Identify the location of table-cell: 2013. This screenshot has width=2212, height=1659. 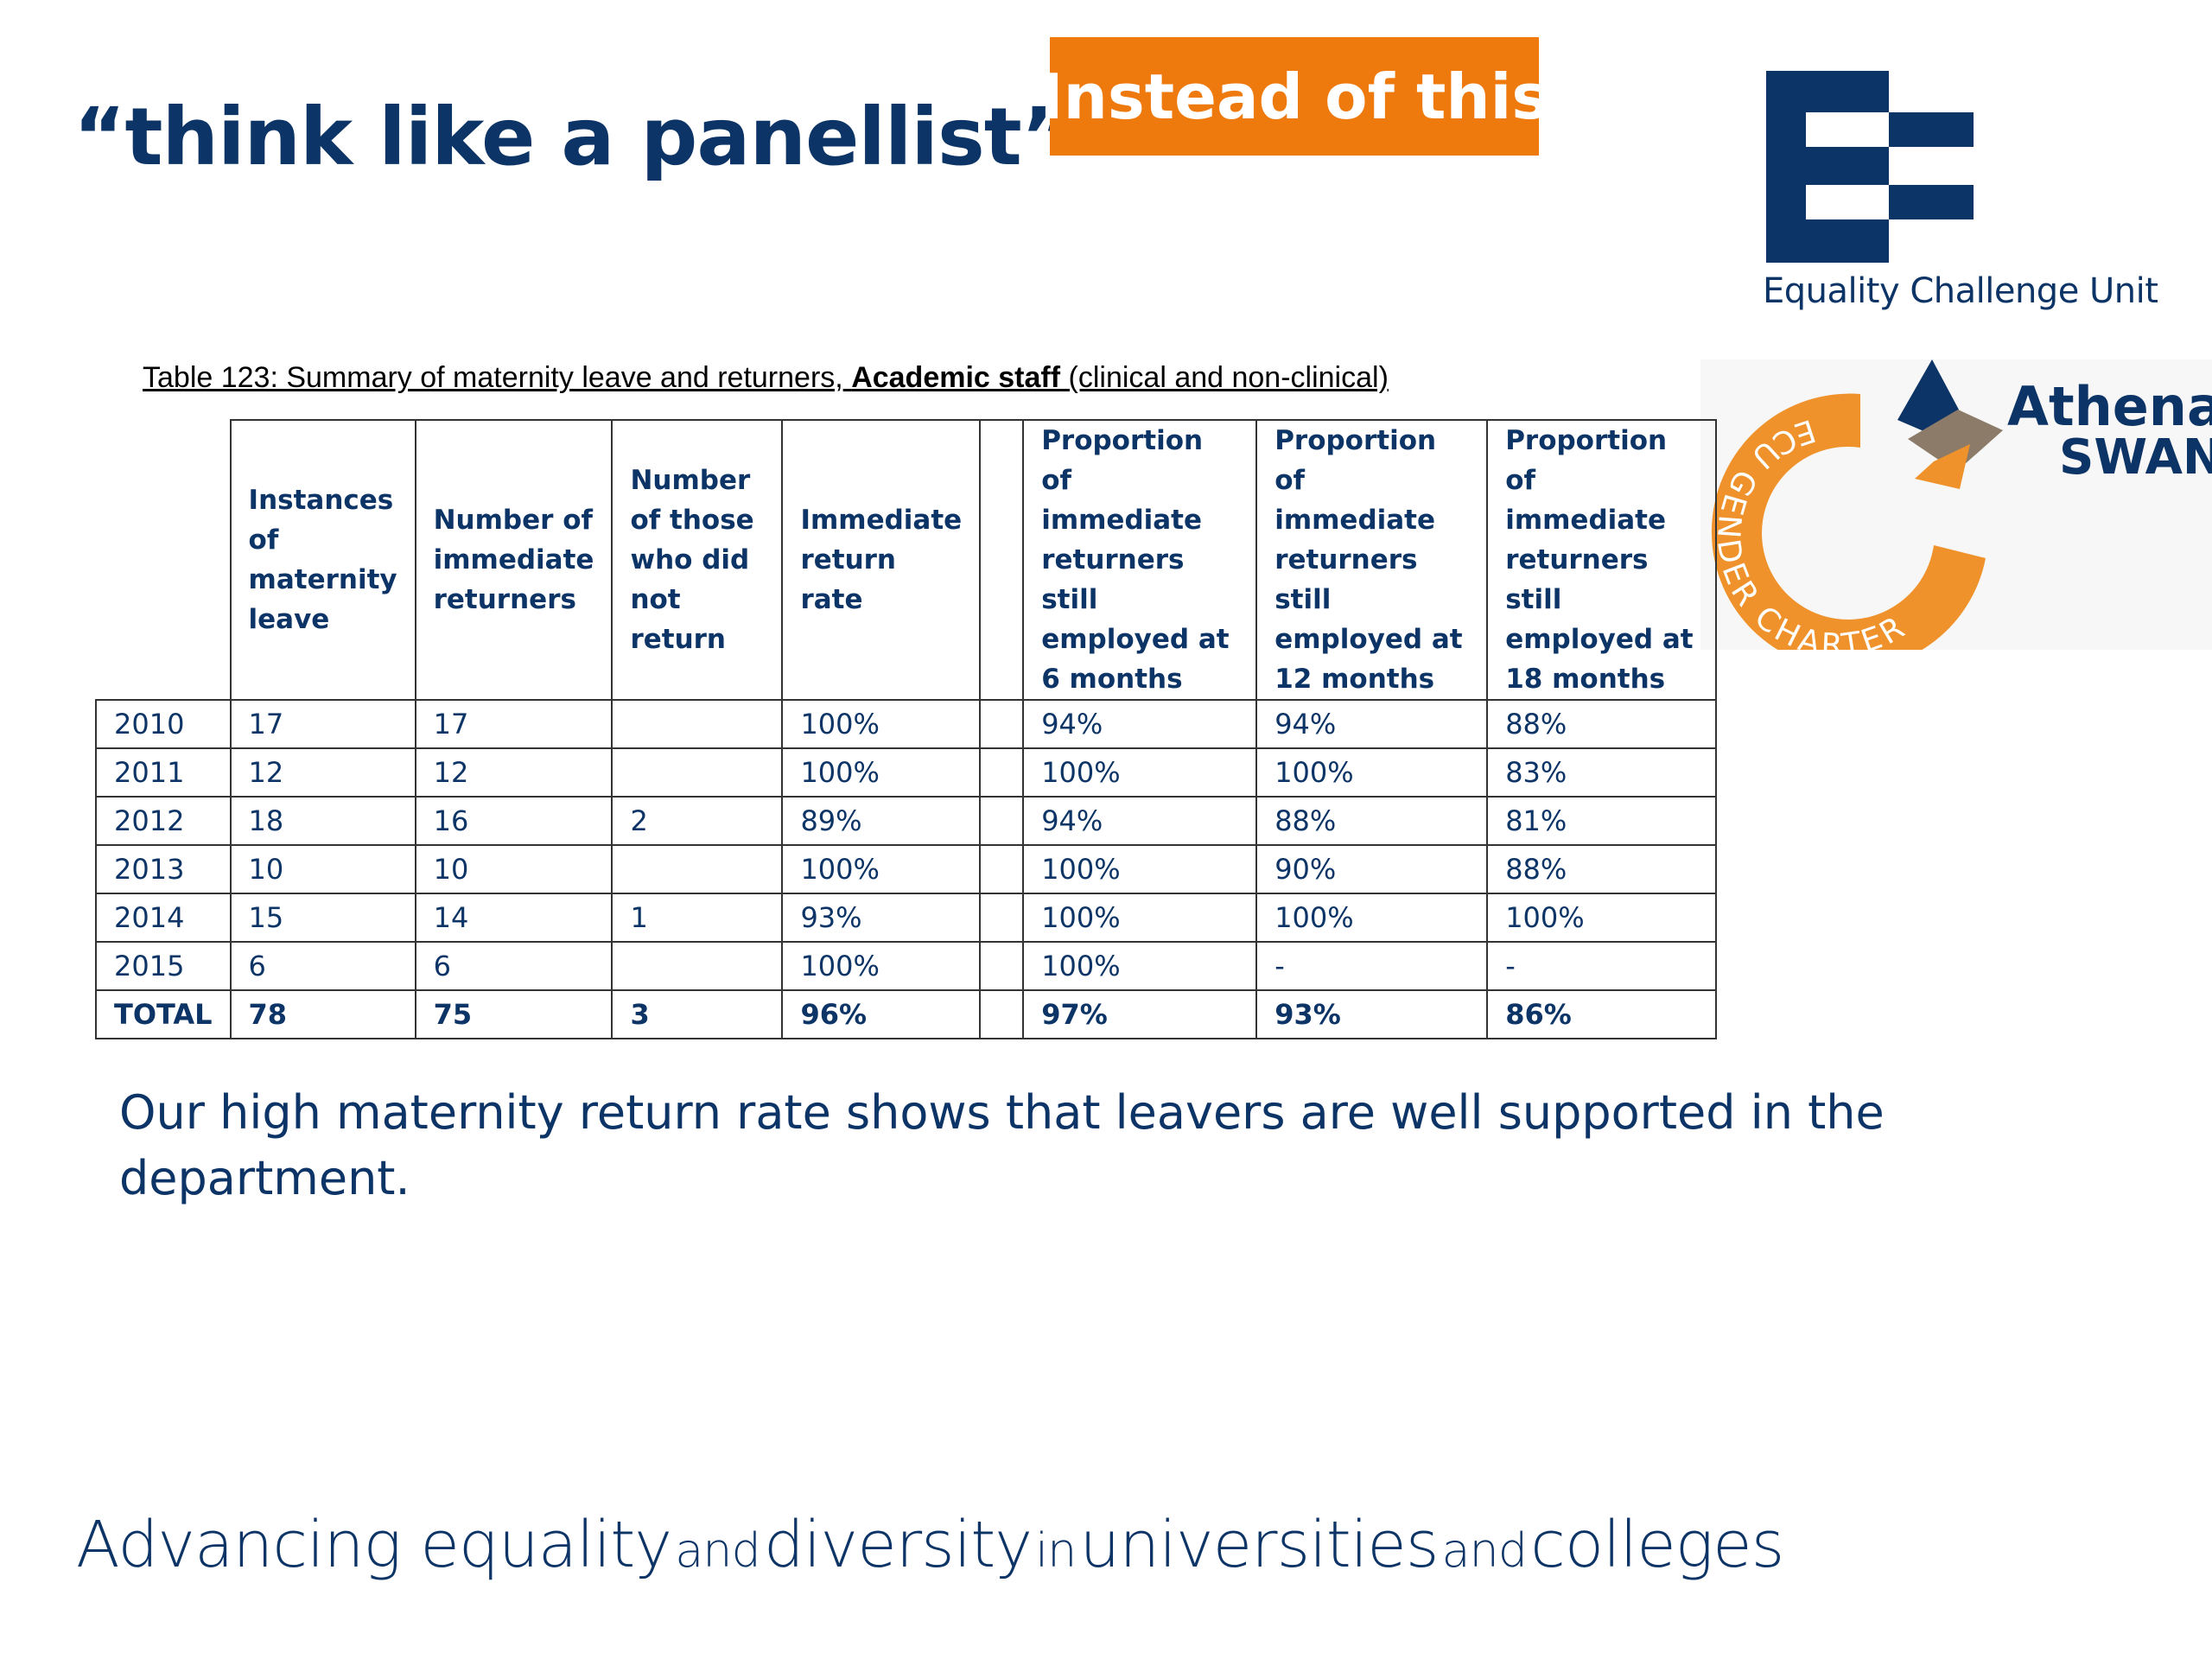
(163, 869).